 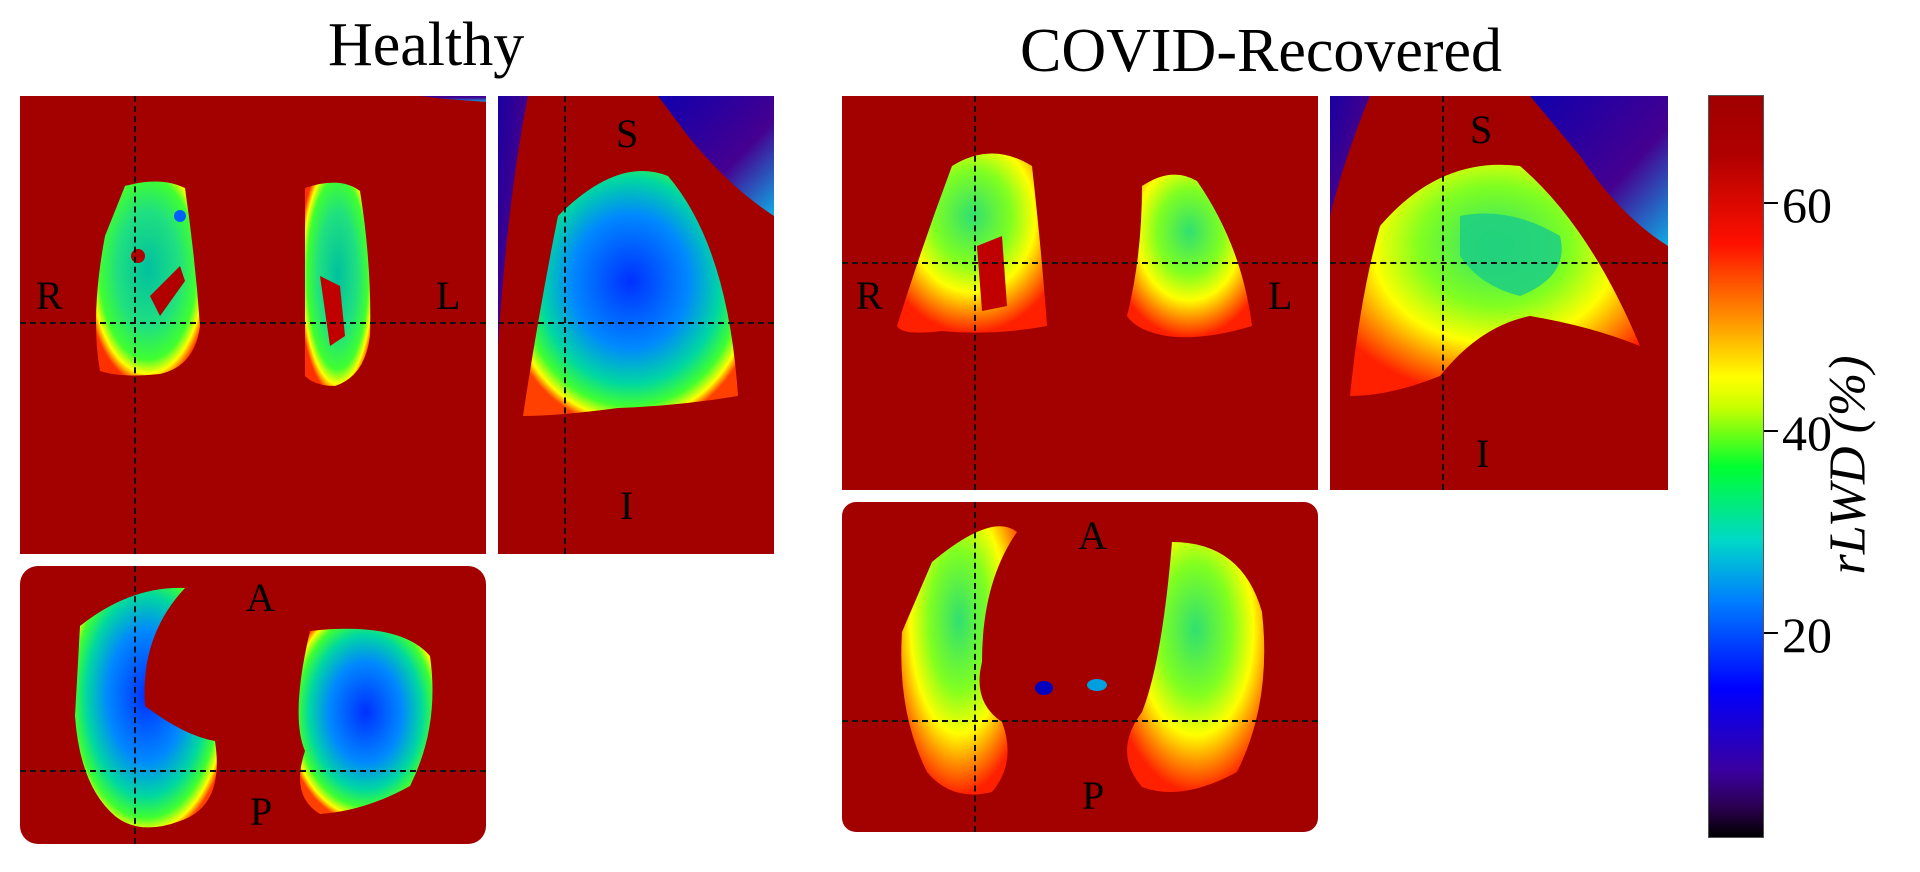 I want to click on healthy-sagittal-slice: S I, so click(x=636, y=325).